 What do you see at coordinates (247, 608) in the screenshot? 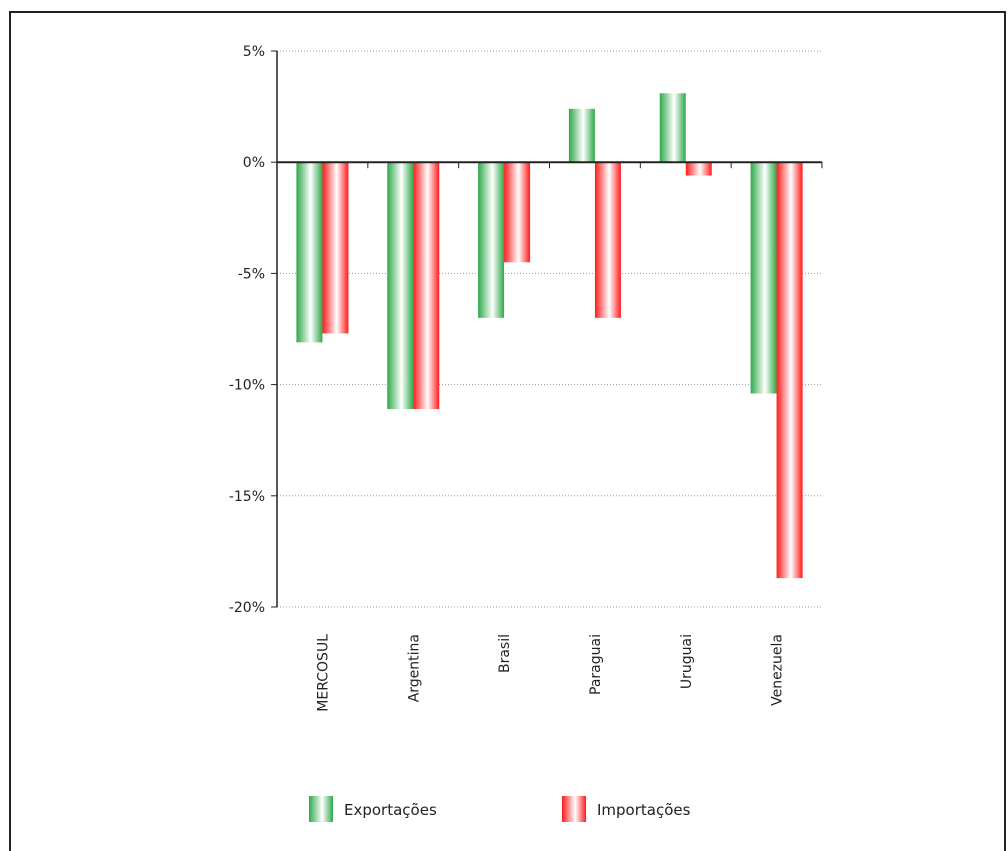
I see `y-tick-label: -20%` at bounding box center [247, 608].